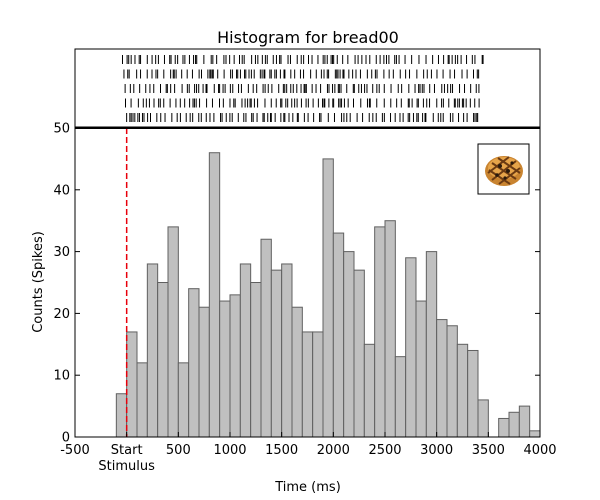 Image resolution: width=600 pixels, height=500 pixels. I want to click on raster-panel, so click(307, 88).